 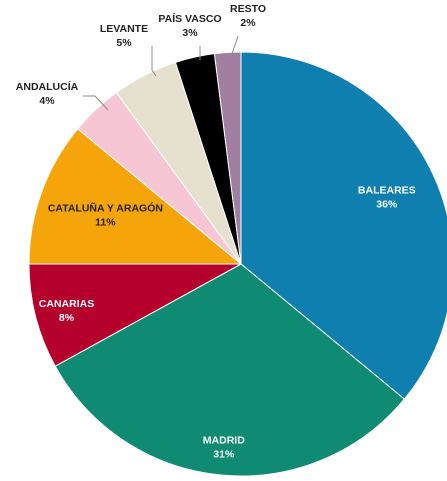 I want to click on slice-label-madrid: MADRID, so click(x=224, y=441).